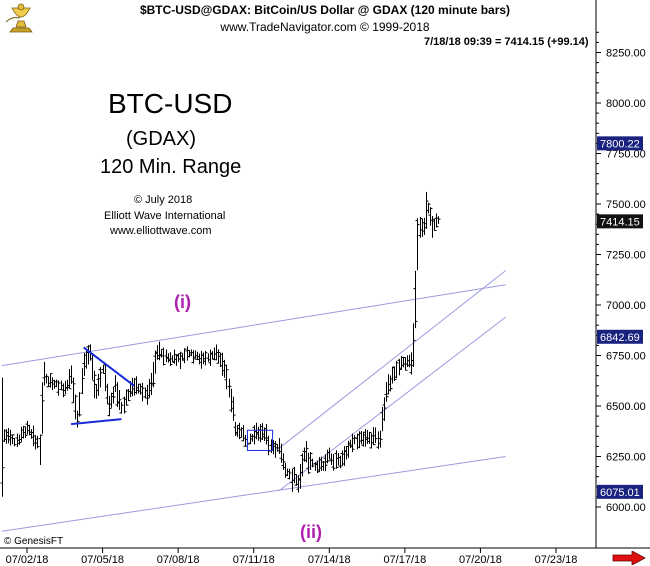 This screenshot has height=566, width=650. I want to click on y-tick-label: 7500.00, so click(626, 205).